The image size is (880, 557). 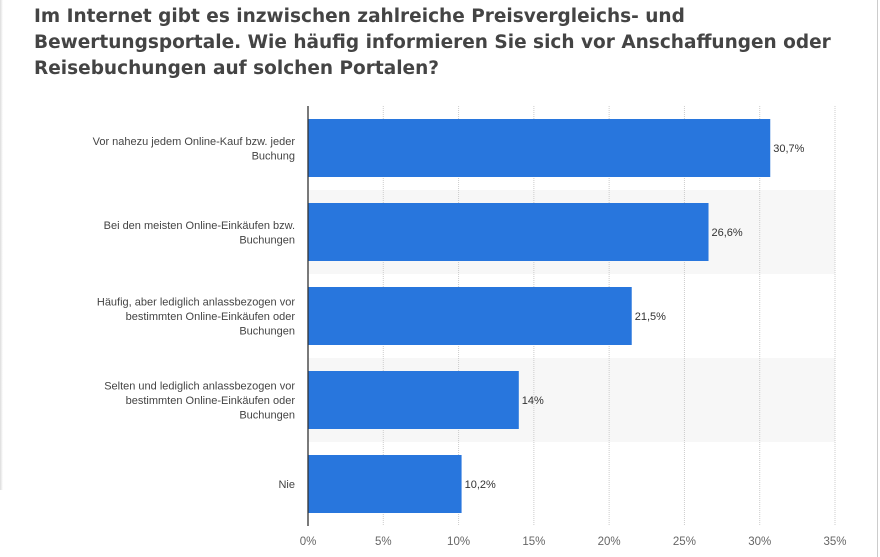 I want to click on x-tick-label: 35%, so click(x=834, y=542).